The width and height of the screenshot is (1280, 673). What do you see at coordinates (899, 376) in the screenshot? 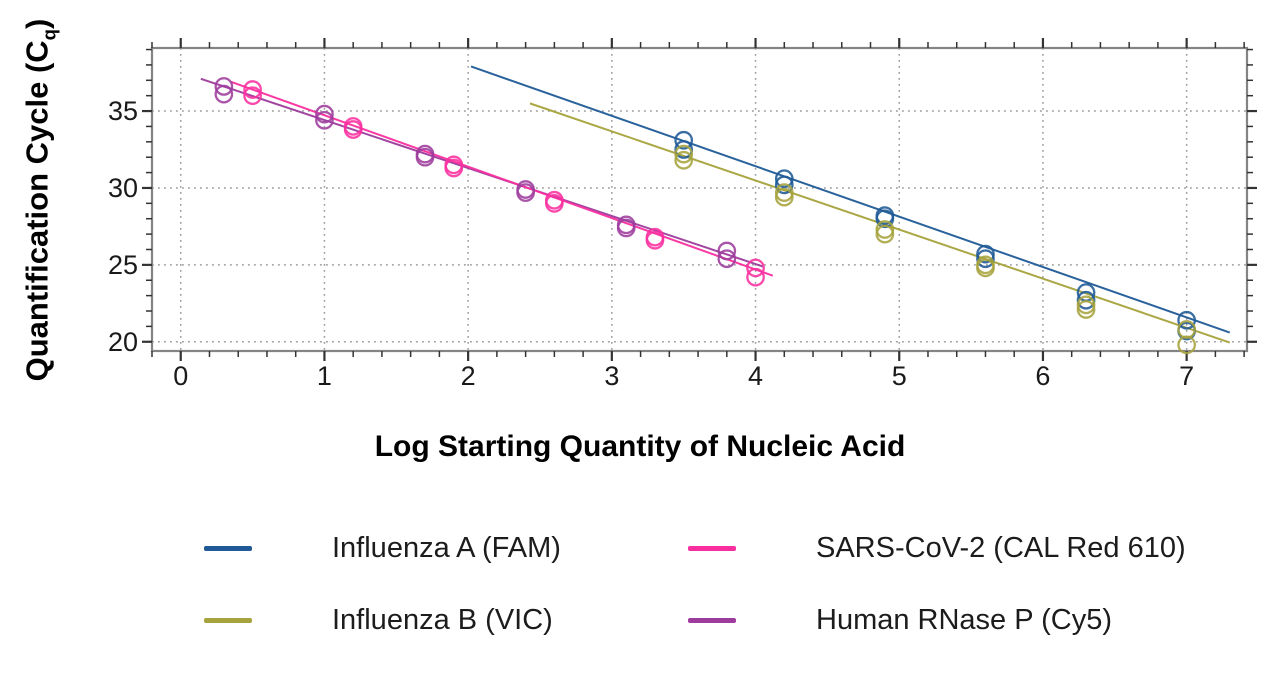
I see `x-tick-label: 5` at bounding box center [899, 376].